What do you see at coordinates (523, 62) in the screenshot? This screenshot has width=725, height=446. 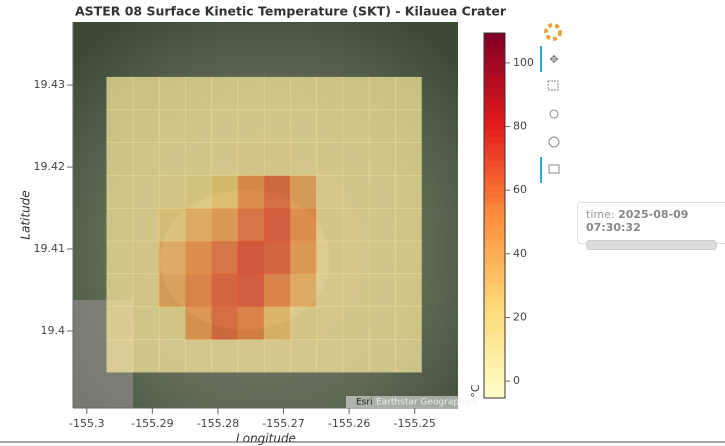 I see `colorbar-tick-label: 100` at bounding box center [523, 62].